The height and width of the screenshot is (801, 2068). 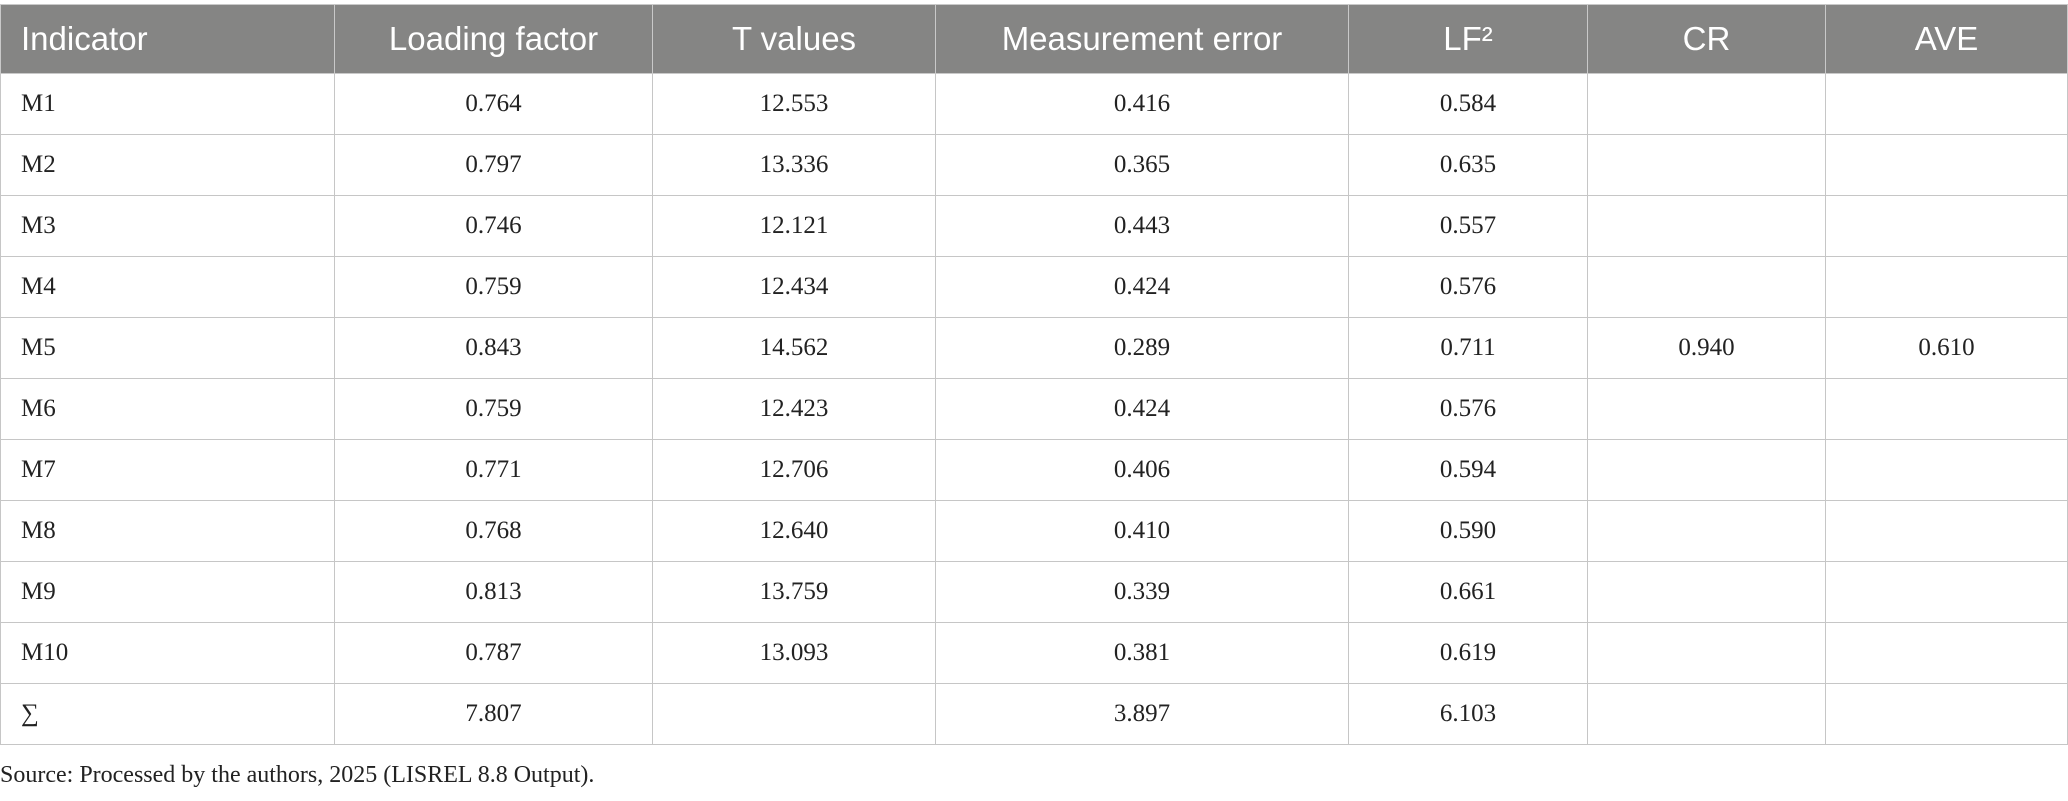 What do you see at coordinates (1142, 592) in the screenshot?
I see `table-cell: 0.339` at bounding box center [1142, 592].